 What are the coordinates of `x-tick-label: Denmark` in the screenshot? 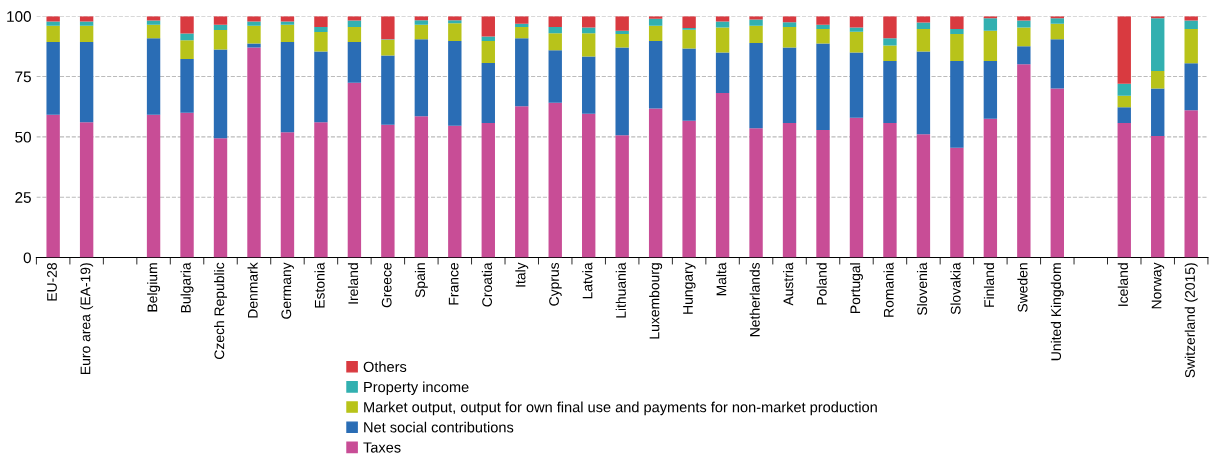 It's located at (252, 290).